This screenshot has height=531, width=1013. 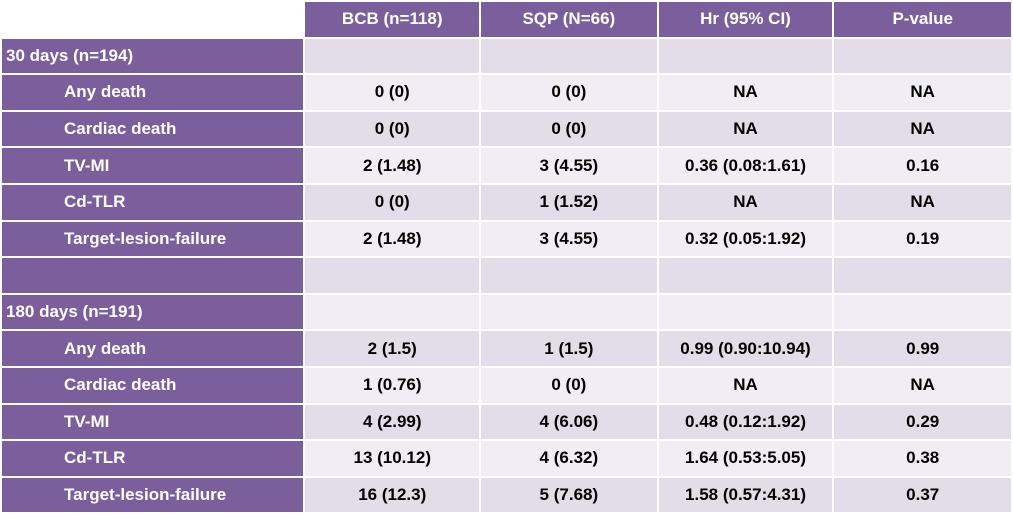 I want to click on header-bcb: BCB (n=118), so click(x=392, y=19).